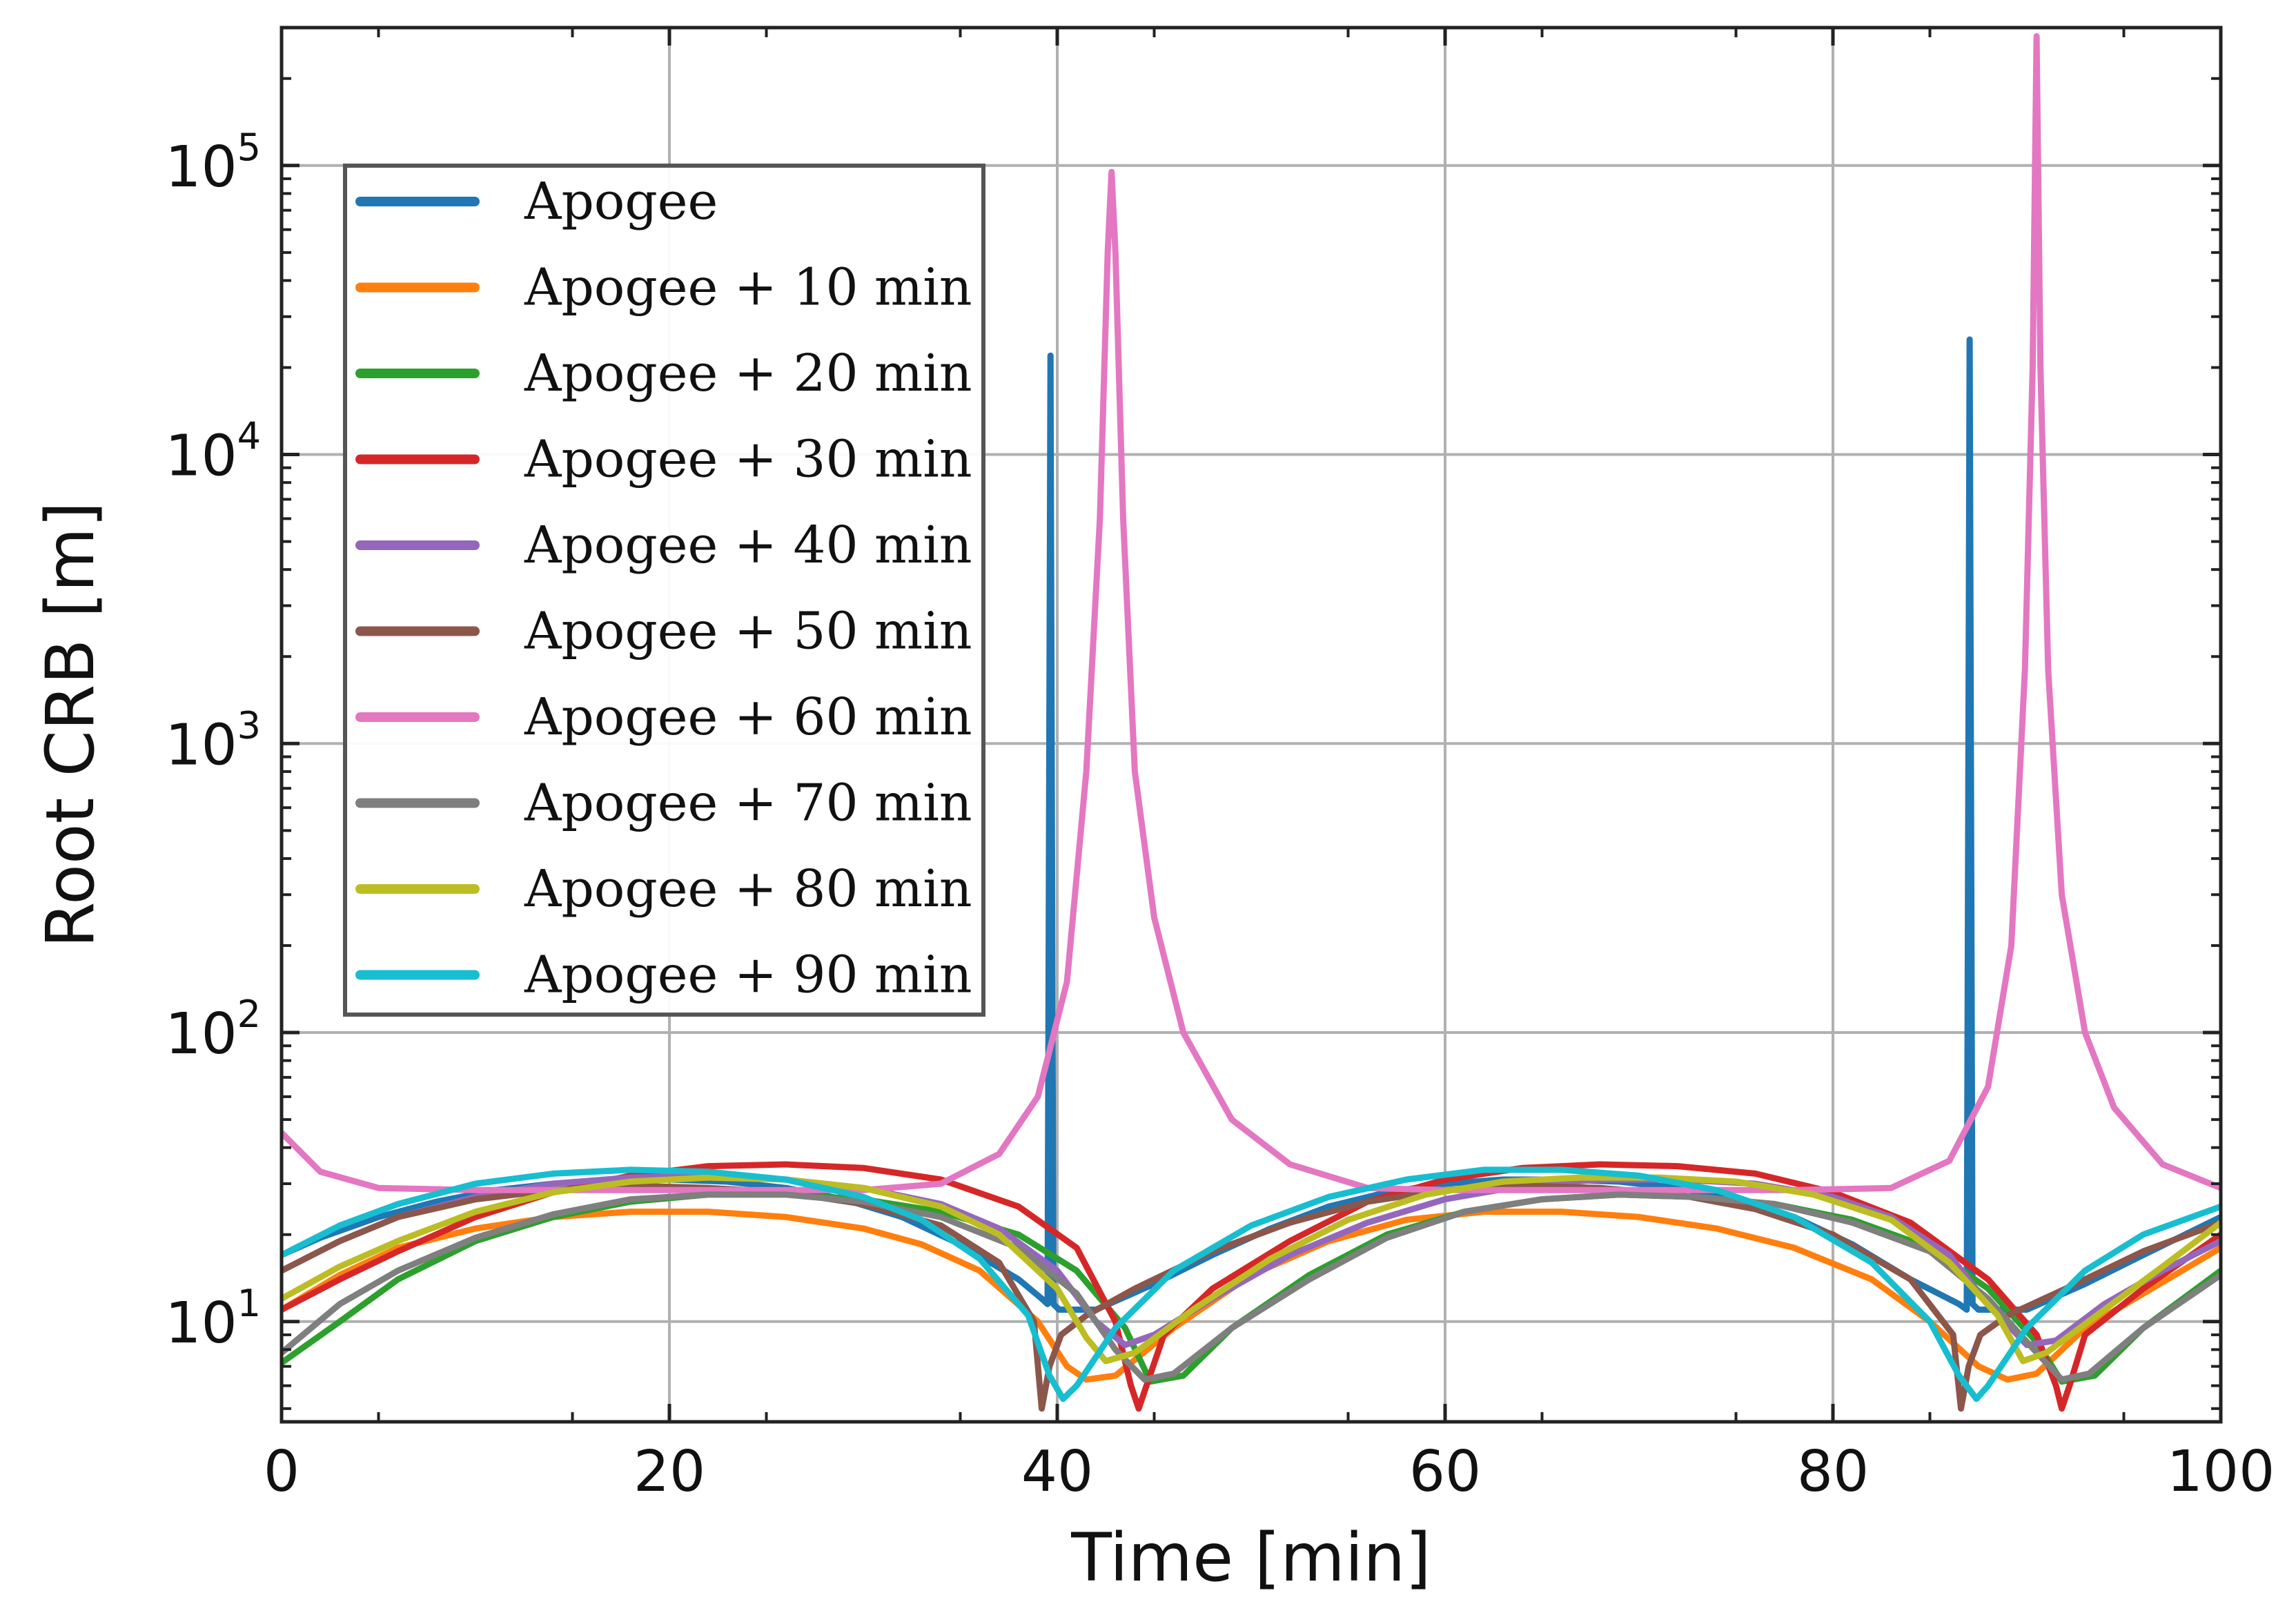  I want to click on y-tick-label-exponent: 4, so click(249, 436).